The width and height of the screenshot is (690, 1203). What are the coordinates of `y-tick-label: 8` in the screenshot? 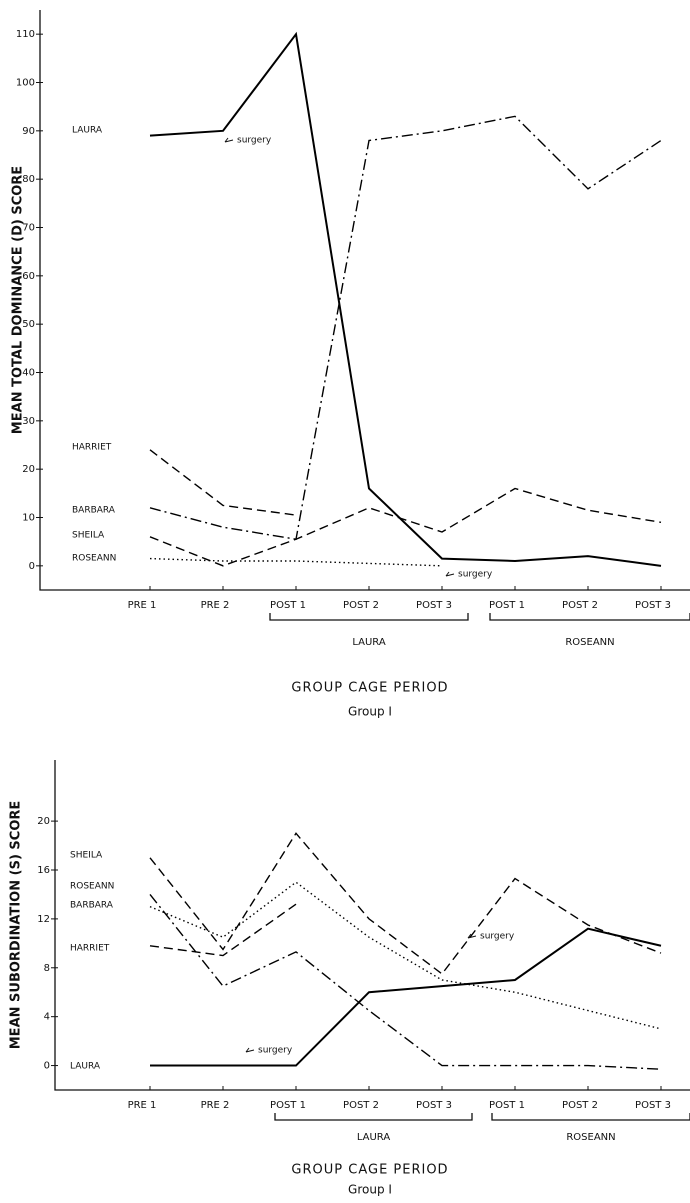 It's located at (47, 968).